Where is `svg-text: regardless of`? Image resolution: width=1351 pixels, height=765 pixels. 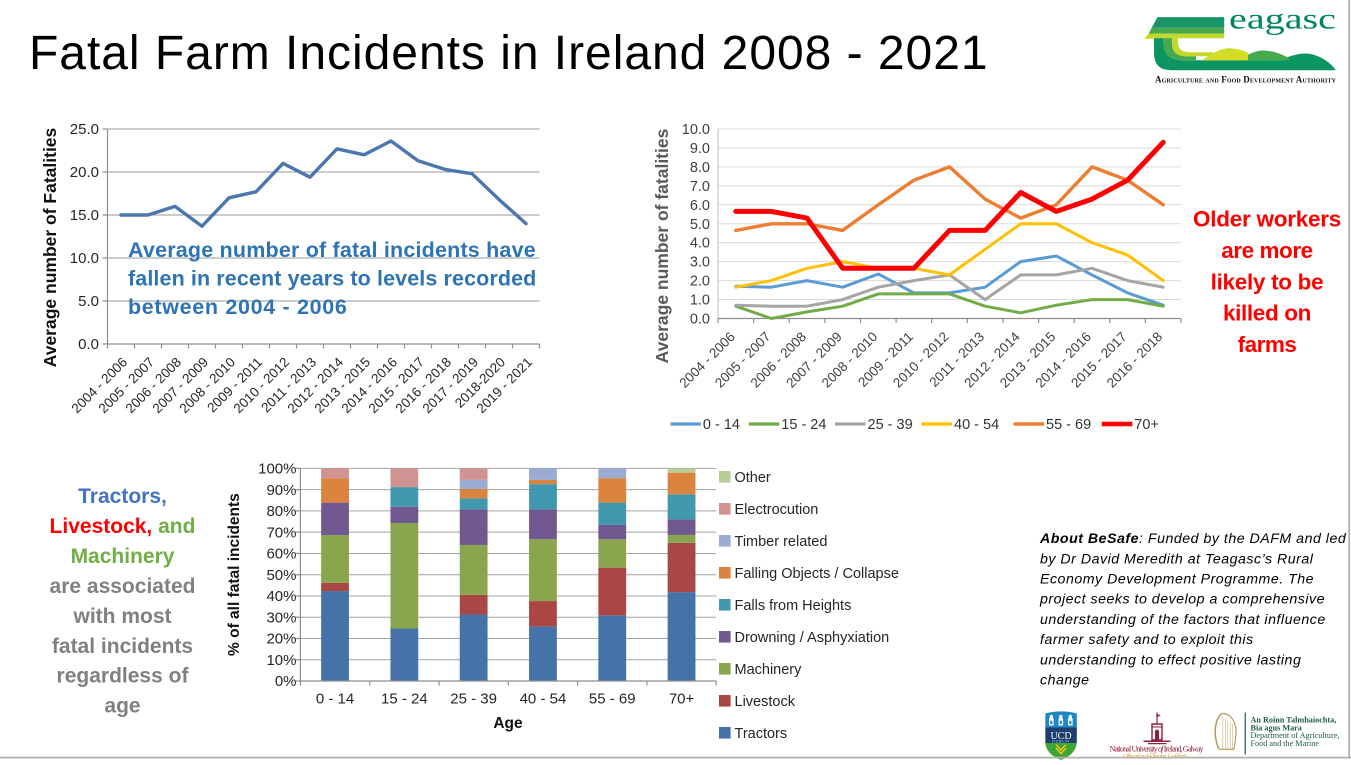
svg-text: regardless of is located at coordinates (123, 676).